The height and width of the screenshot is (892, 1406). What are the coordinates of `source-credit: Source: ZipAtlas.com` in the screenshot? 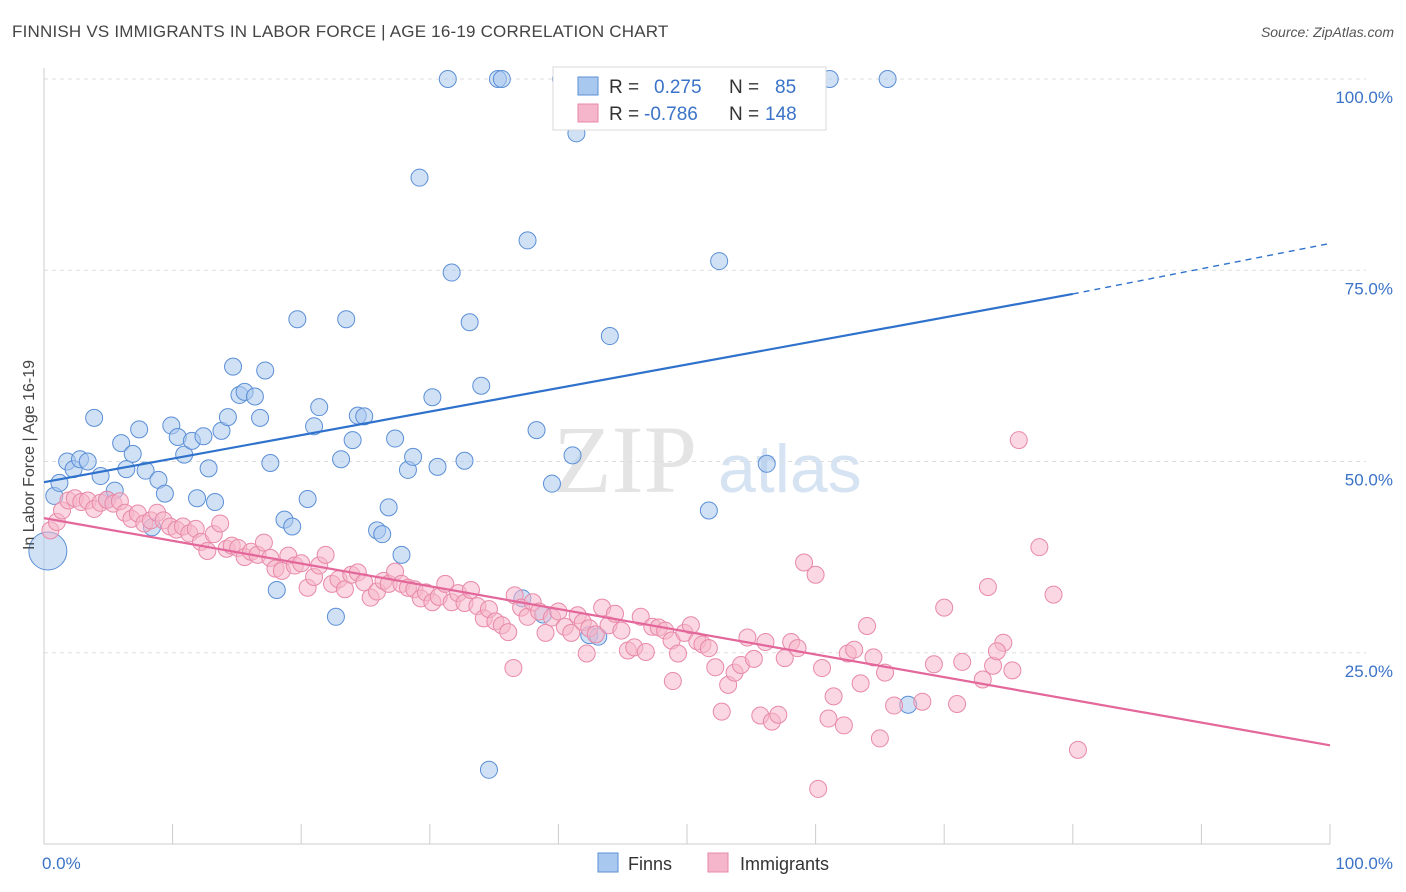 It's located at (1327, 32).